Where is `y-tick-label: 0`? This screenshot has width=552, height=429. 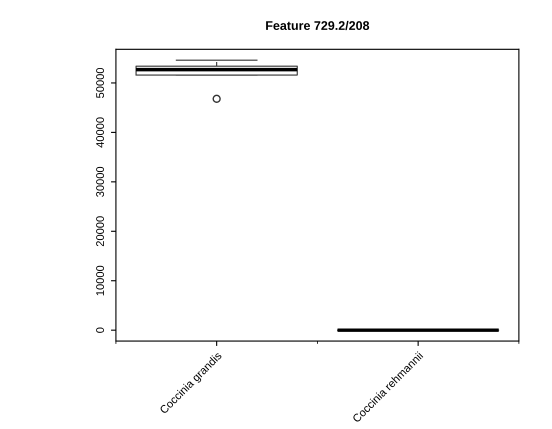 y-tick-label: 0 is located at coordinates (100, 330).